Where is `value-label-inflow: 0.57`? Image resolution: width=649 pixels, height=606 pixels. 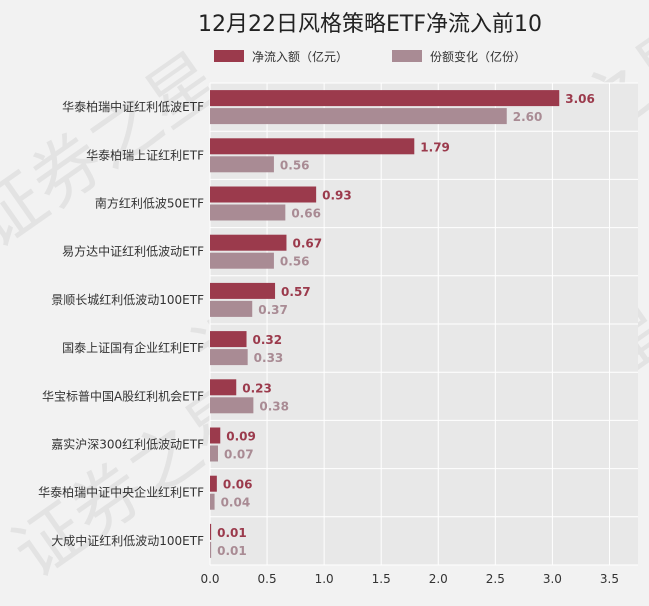
value-label-inflow: 0.57 is located at coordinates (296, 292).